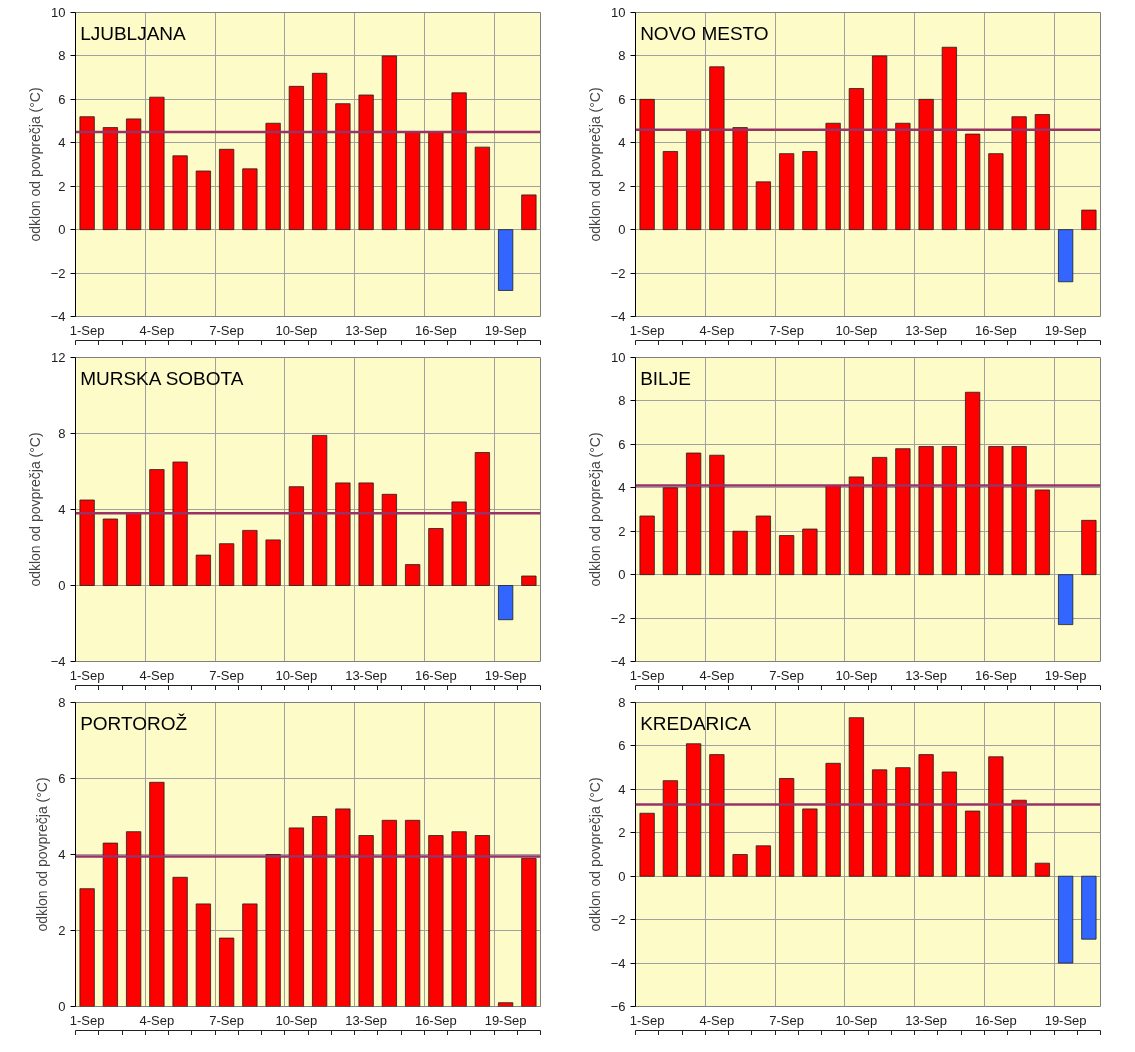 The width and height of the screenshot is (1135, 1052). What do you see at coordinates (665, 379) in the screenshot?
I see `text: BILJE` at bounding box center [665, 379].